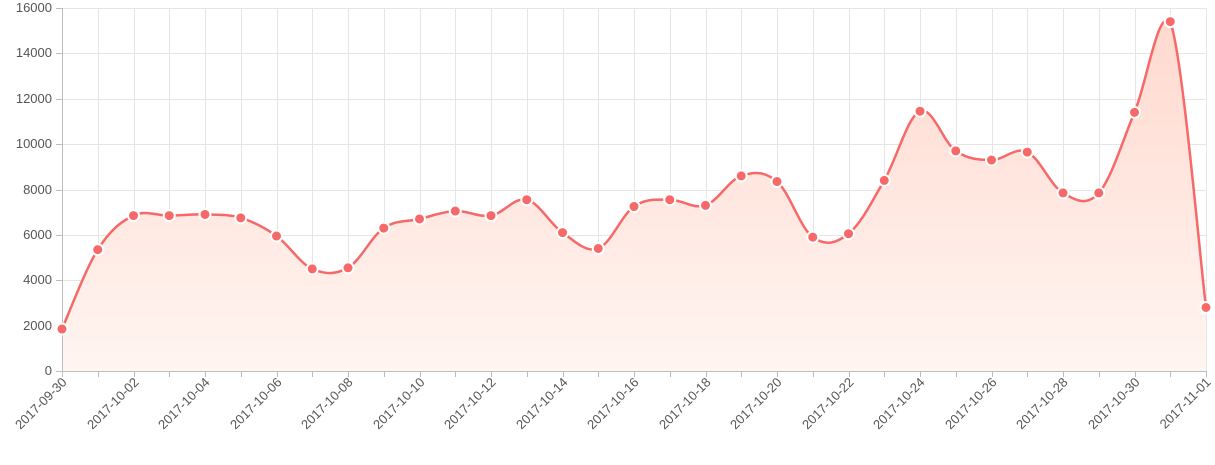  Describe the element at coordinates (37, 189) in the screenshot. I see `y-tick-label: 8000` at that location.